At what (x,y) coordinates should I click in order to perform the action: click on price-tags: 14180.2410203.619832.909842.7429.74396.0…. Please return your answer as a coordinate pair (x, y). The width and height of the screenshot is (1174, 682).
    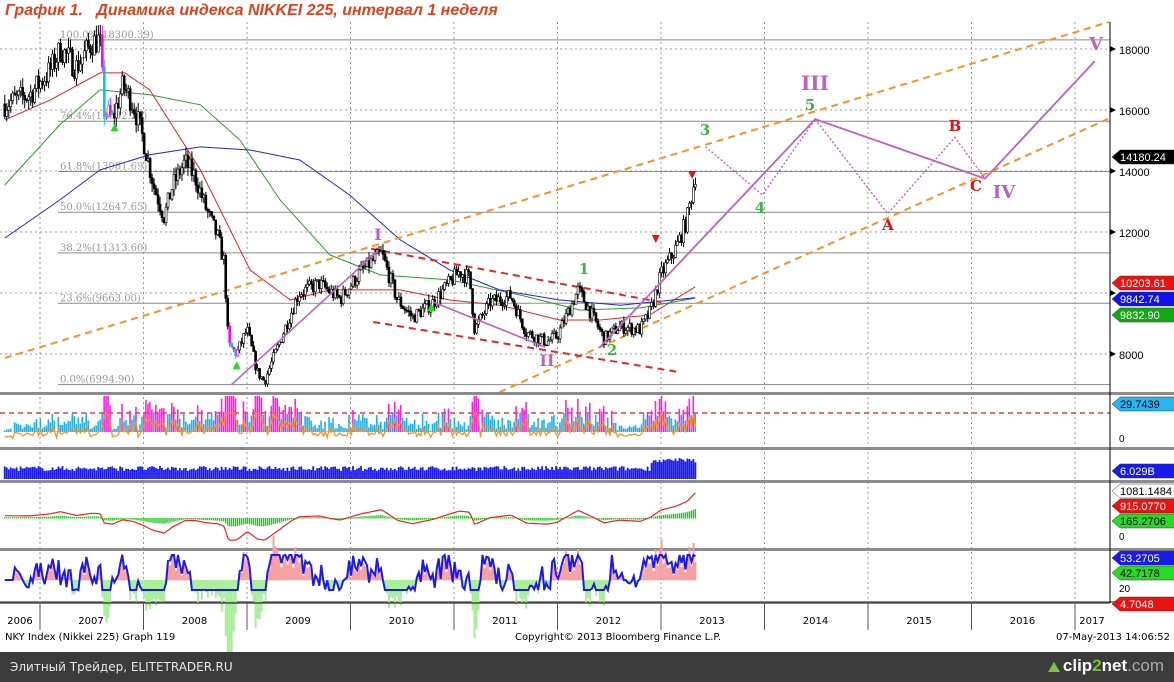
    Looking at the image, I should click on (1142, 380).